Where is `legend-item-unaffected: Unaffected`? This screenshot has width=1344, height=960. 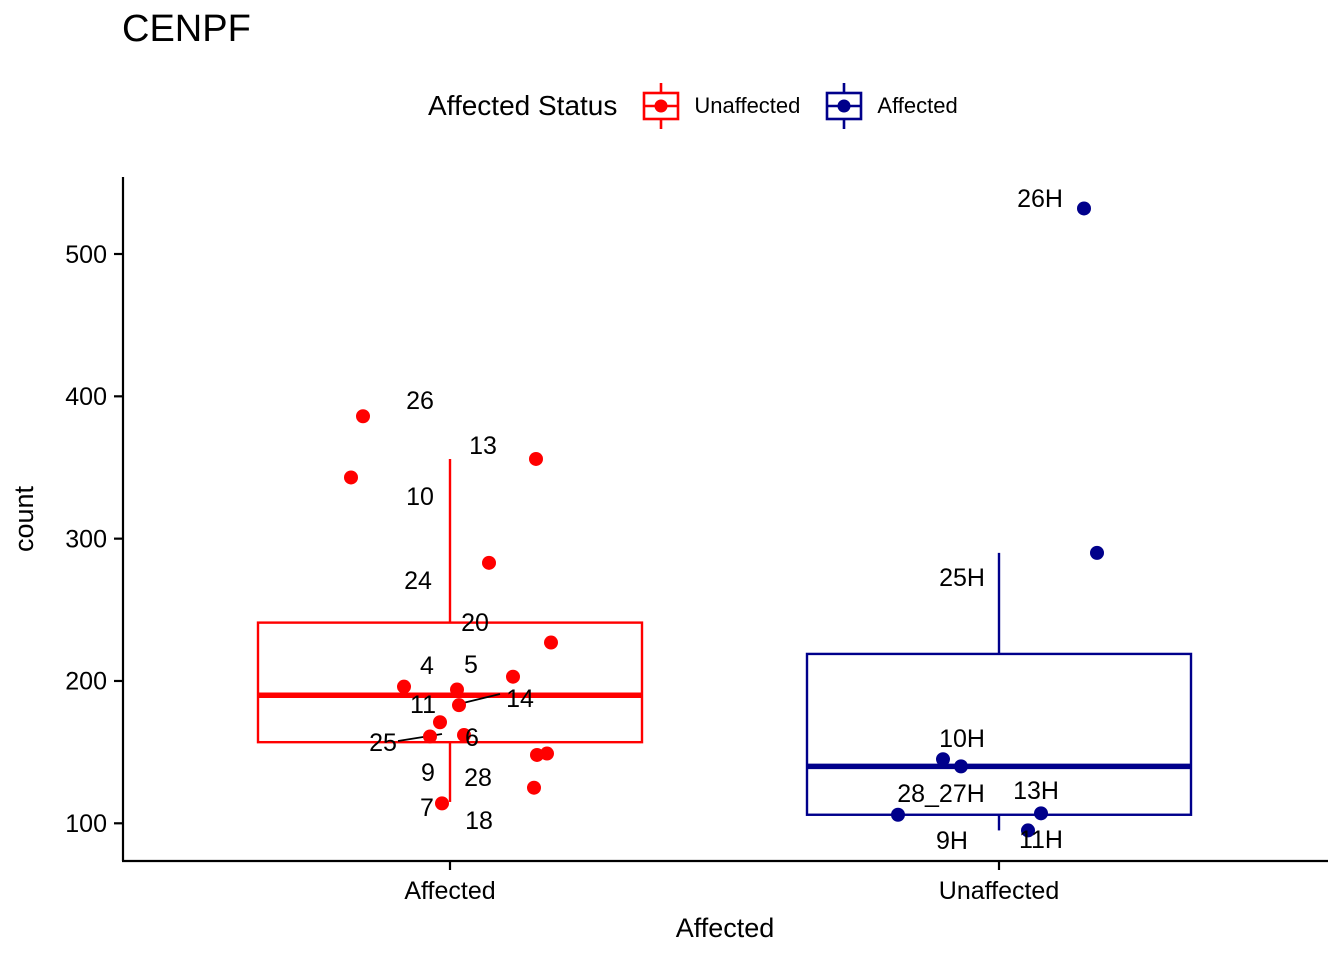
legend-item-unaffected: Unaffected is located at coordinates (719, 106).